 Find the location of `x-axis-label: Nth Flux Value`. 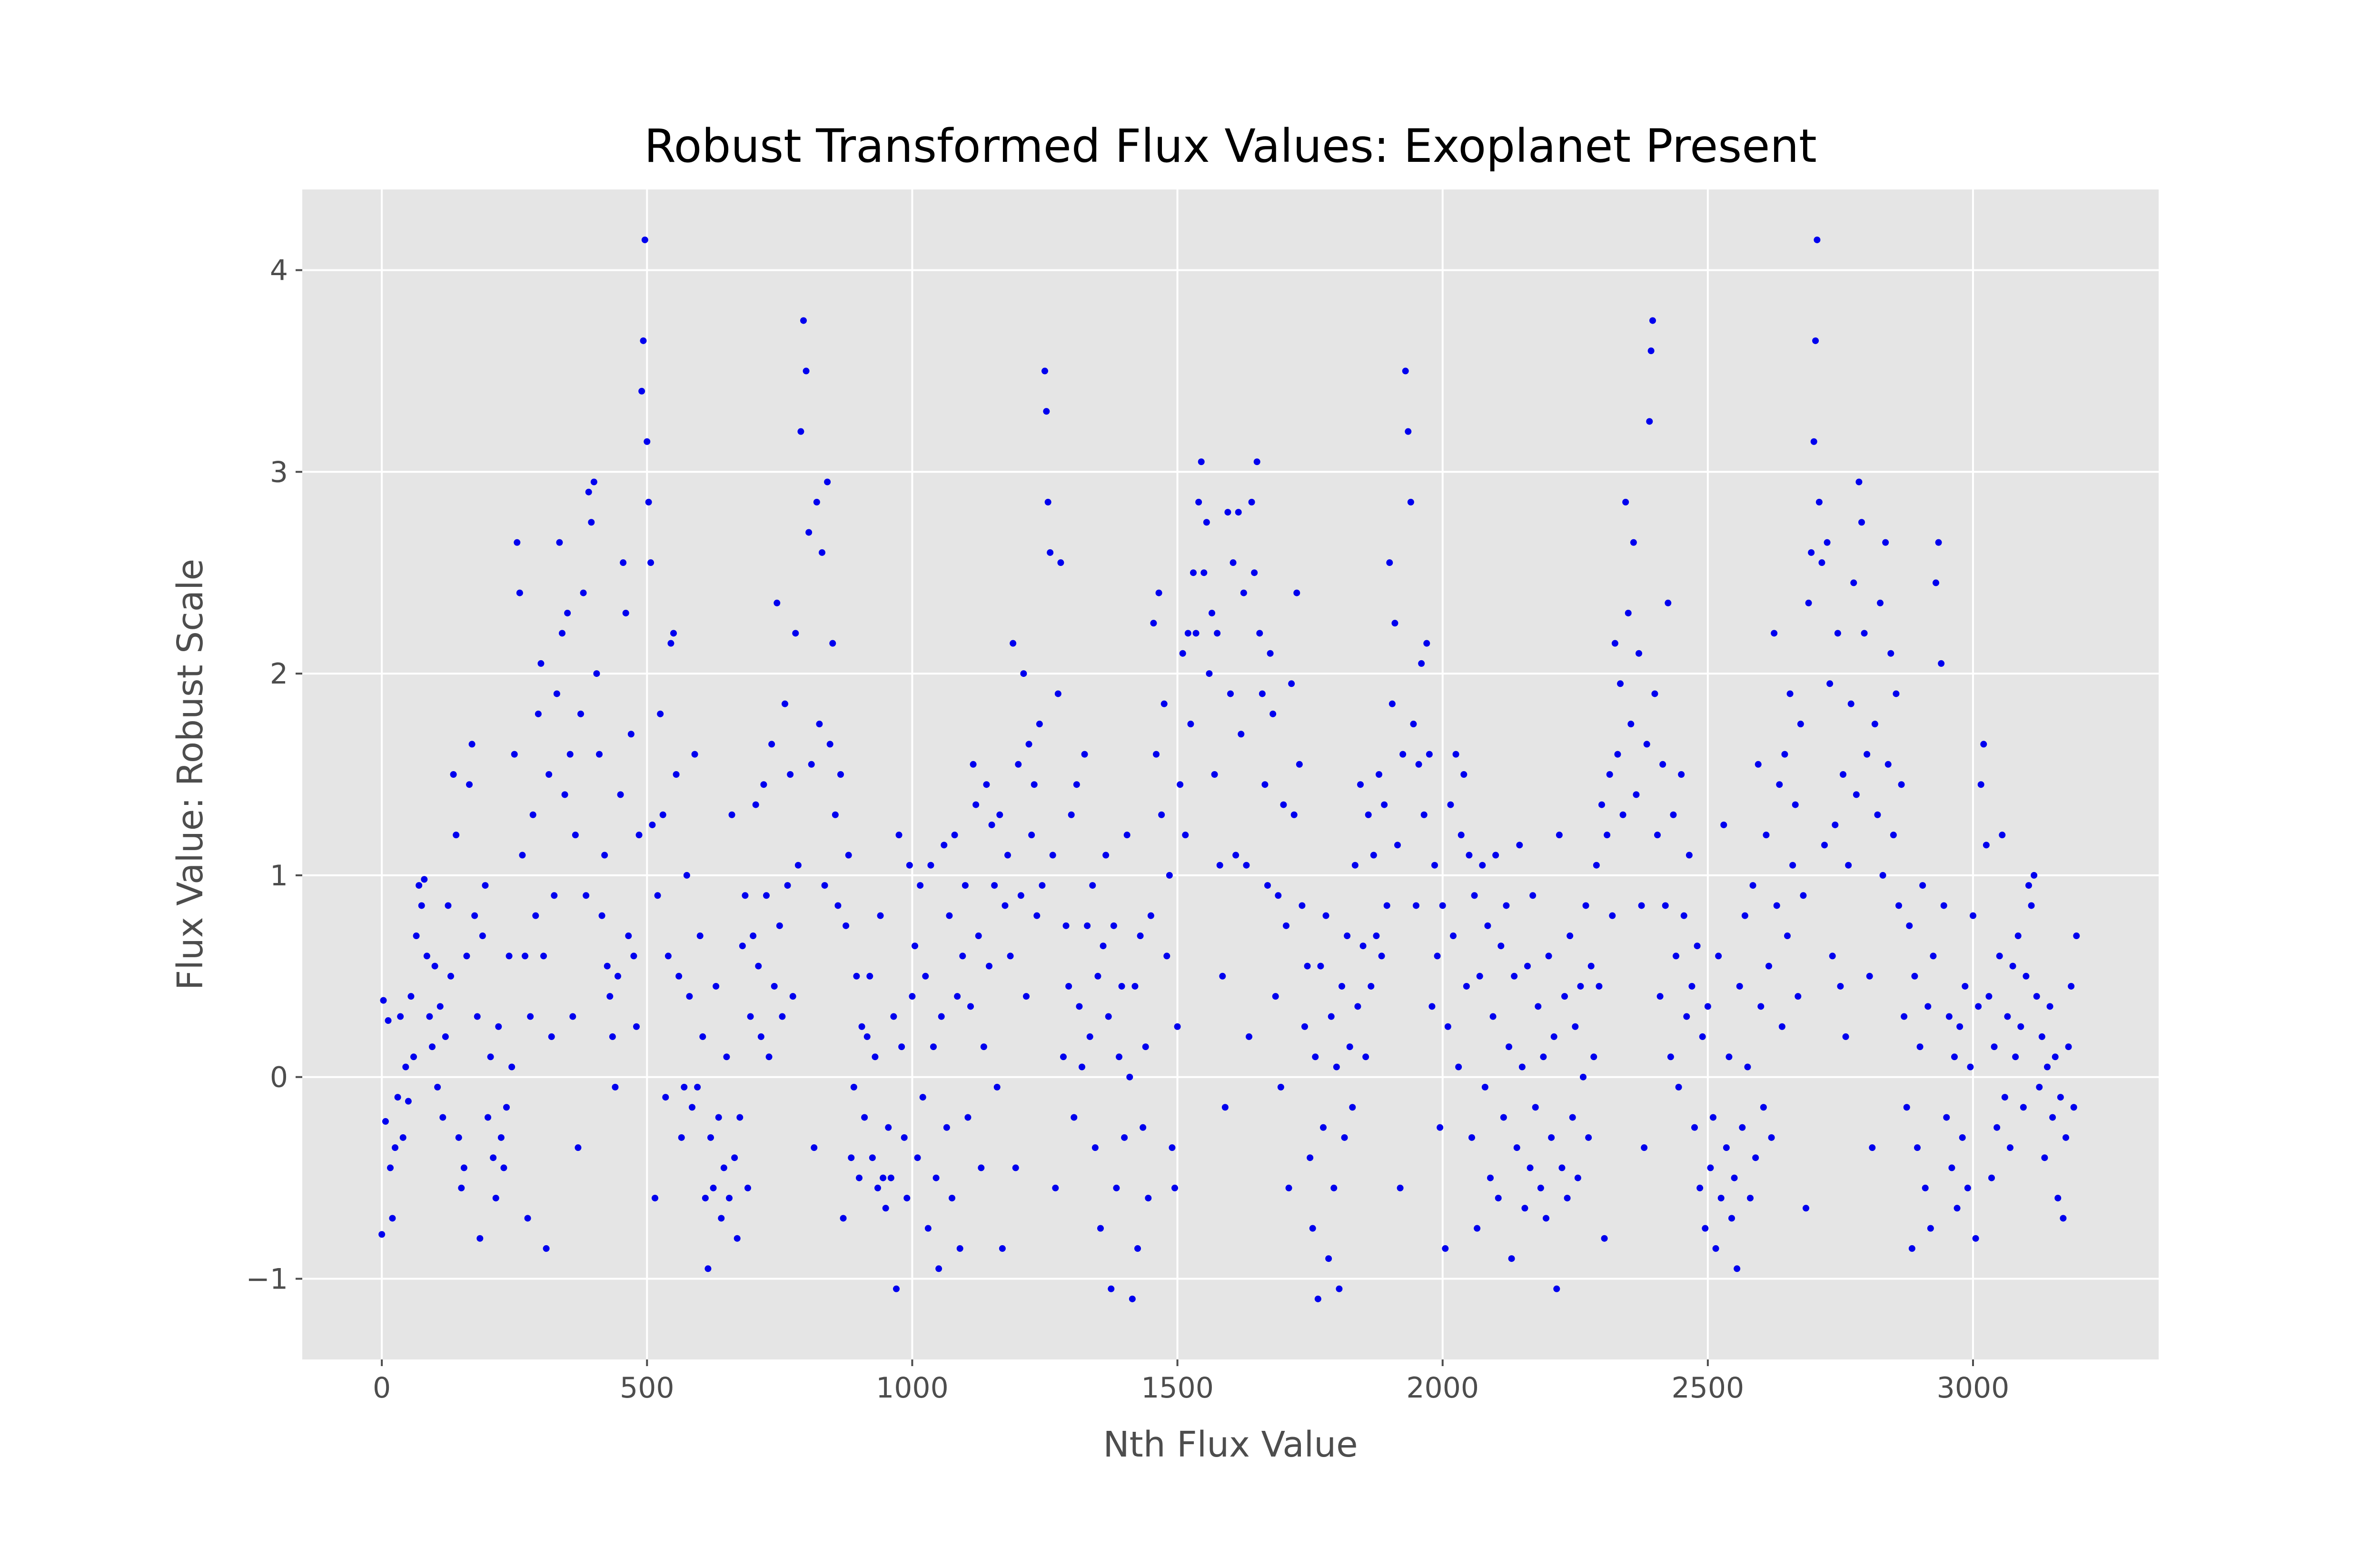

x-axis-label: Nth Flux Value is located at coordinates (1230, 1444).